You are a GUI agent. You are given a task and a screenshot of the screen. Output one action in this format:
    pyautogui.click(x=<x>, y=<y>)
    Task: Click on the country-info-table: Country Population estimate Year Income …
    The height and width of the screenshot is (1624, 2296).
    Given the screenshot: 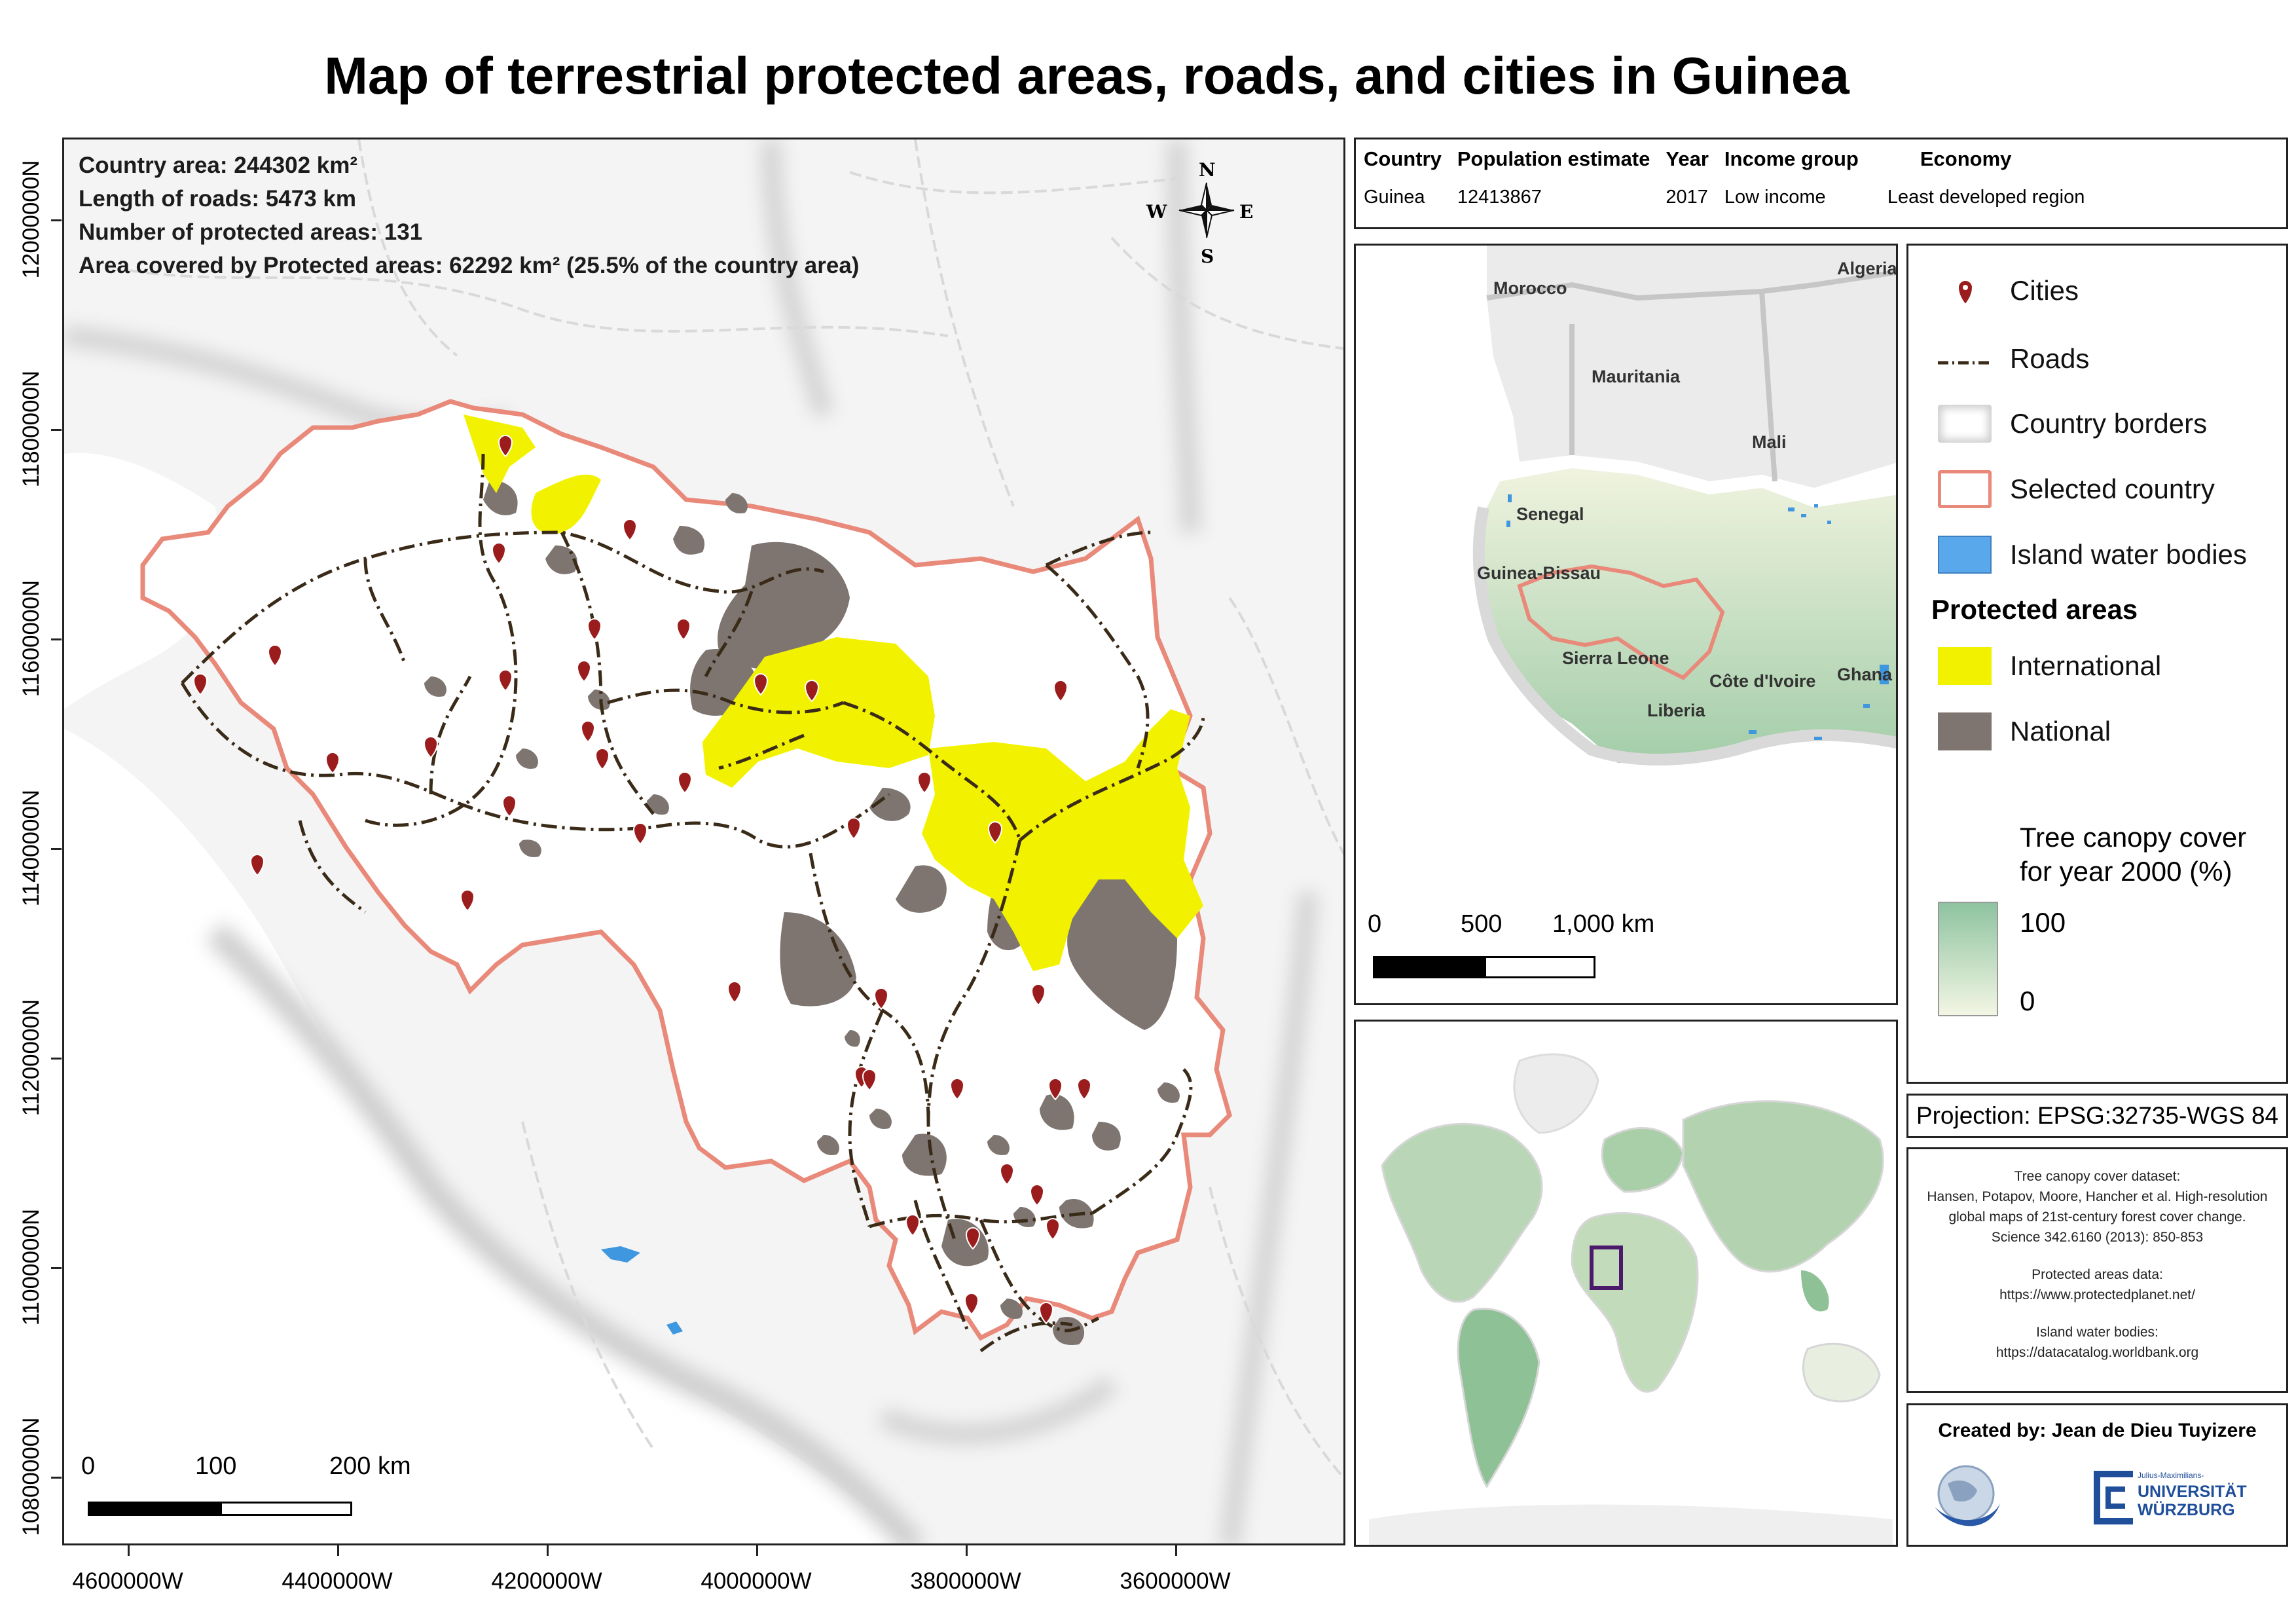 What is the action you would take?
    pyautogui.click(x=1821, y=183)
    